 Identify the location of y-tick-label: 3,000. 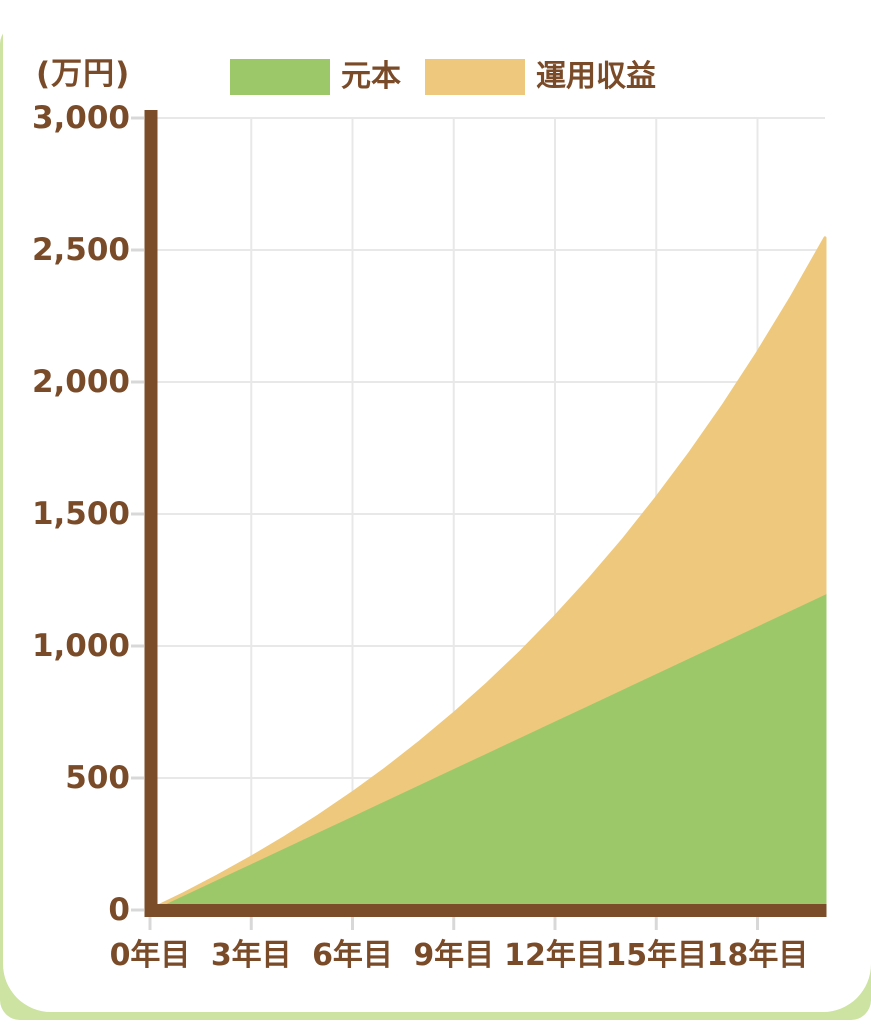
(80, 118).